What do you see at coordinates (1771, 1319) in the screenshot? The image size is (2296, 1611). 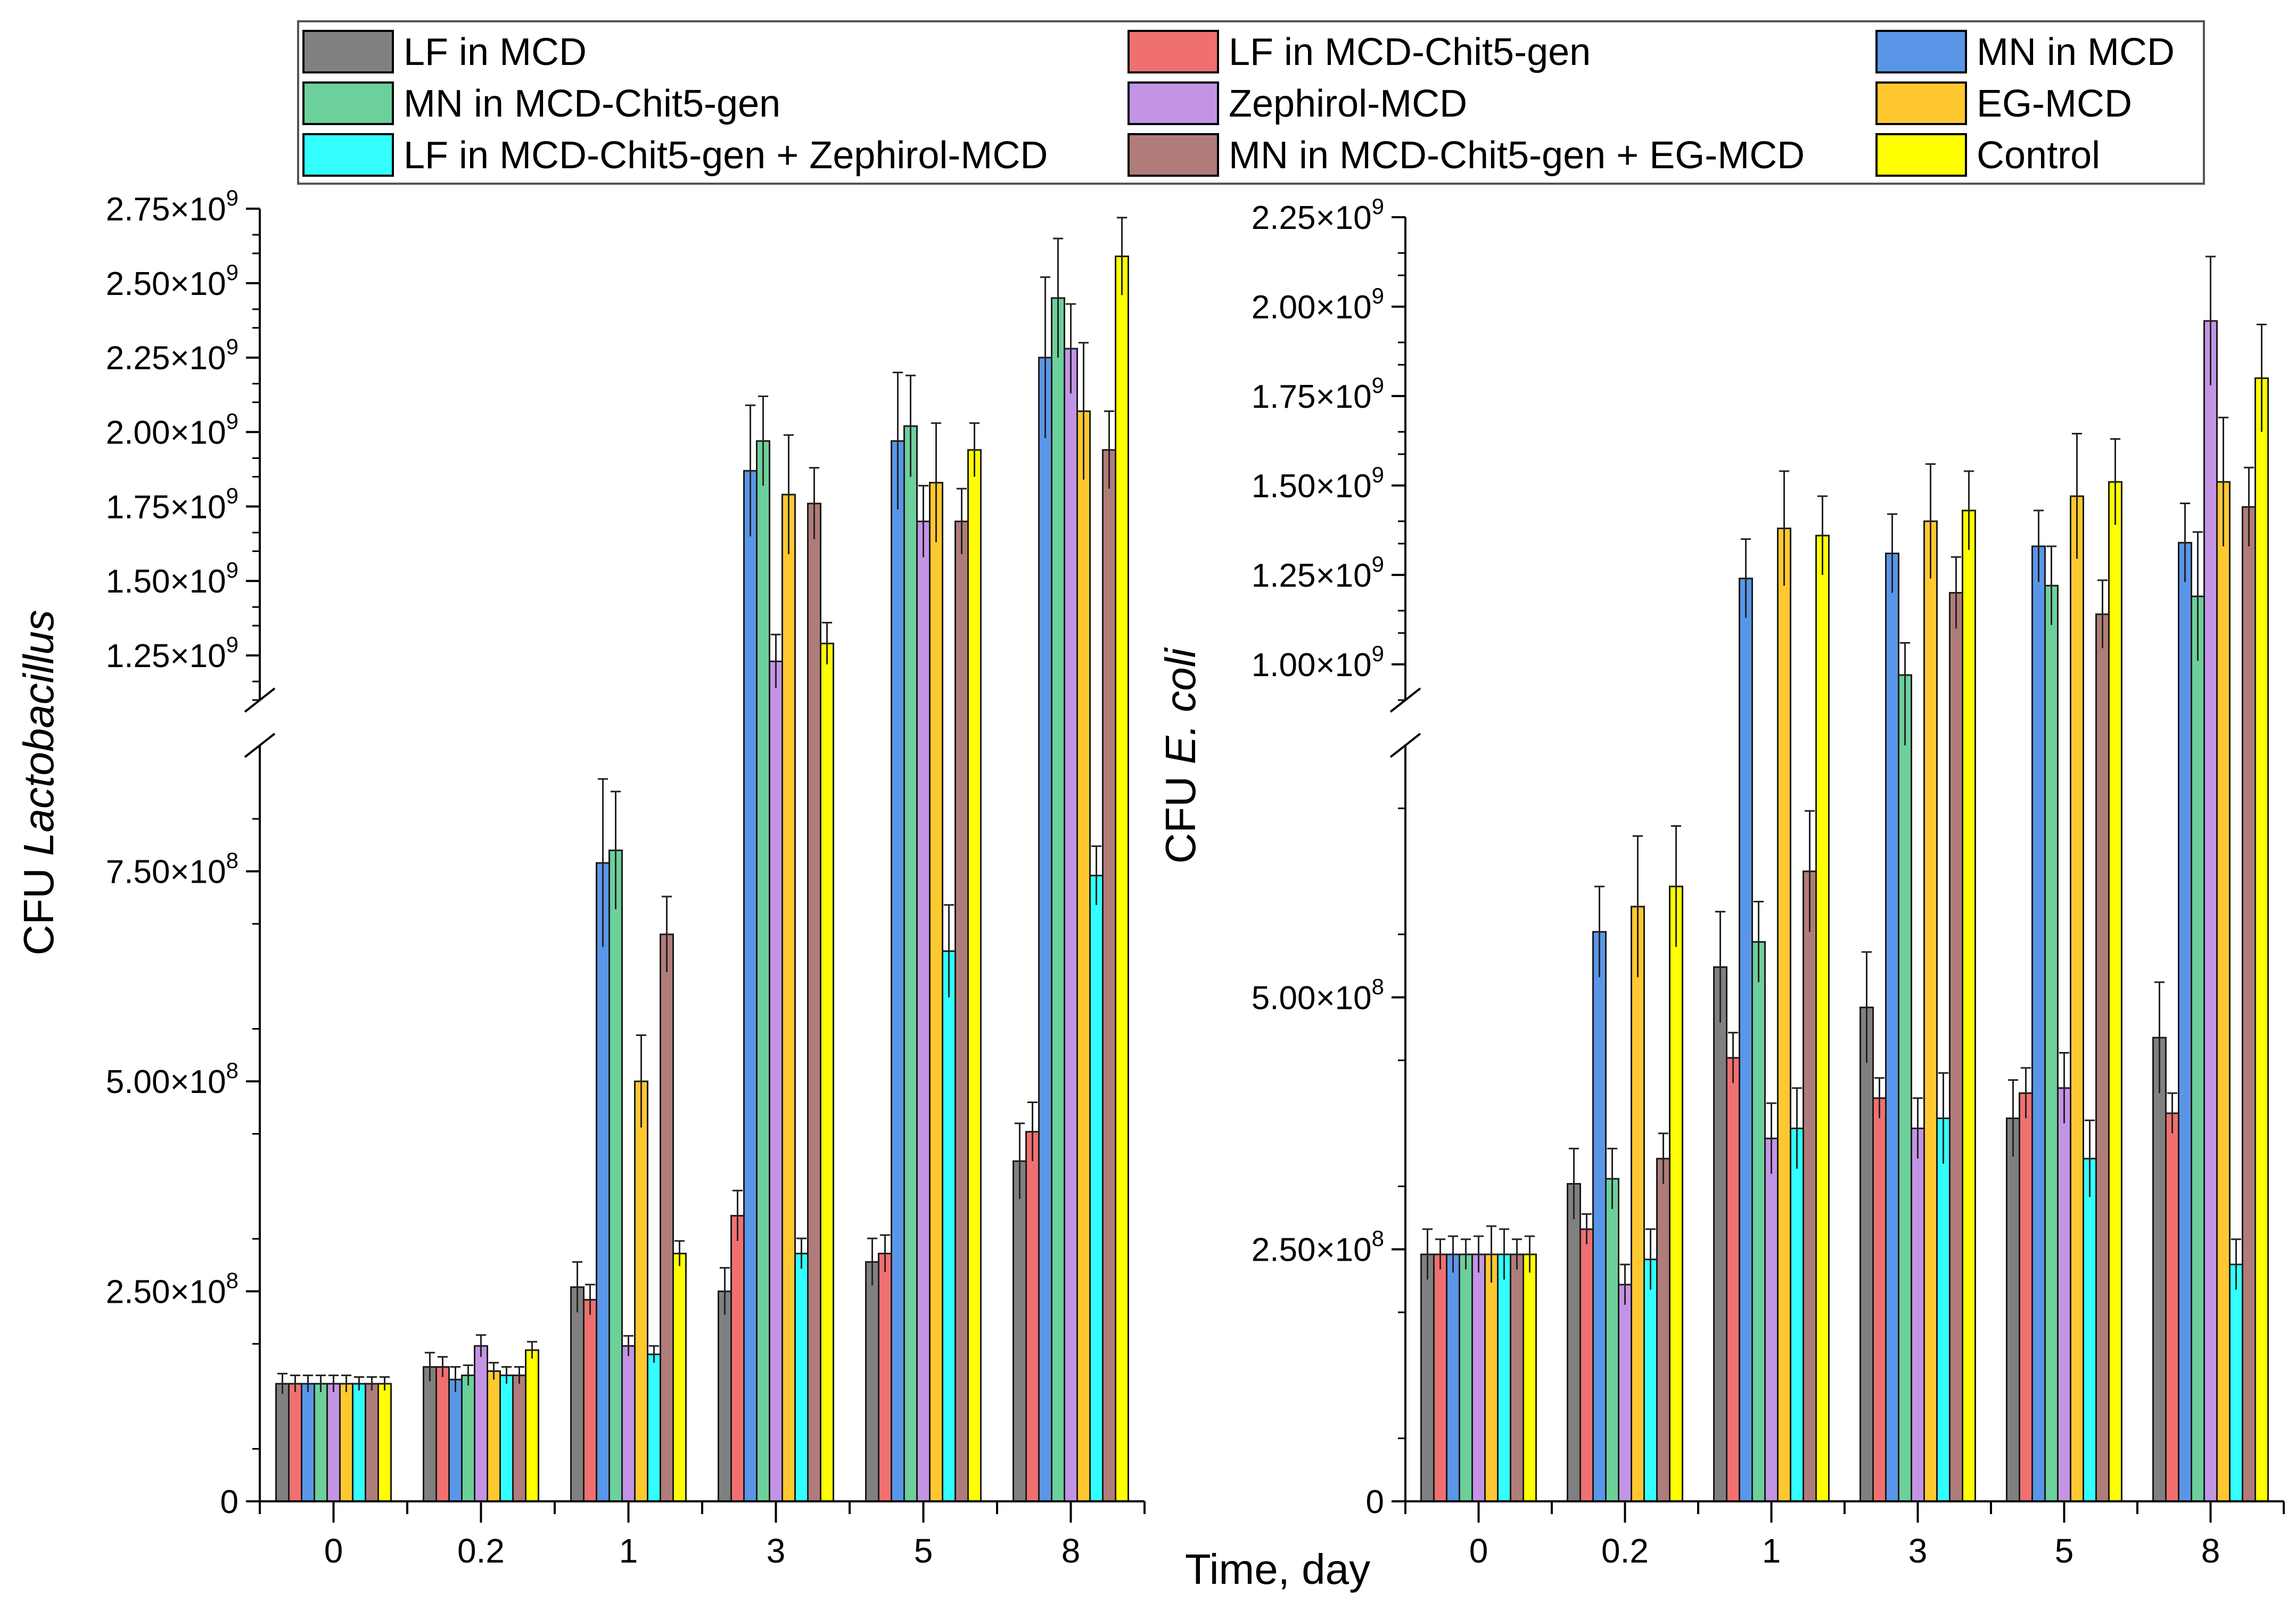 I see `bar-1-s4-c2` at bounding box center [1771, 1319].